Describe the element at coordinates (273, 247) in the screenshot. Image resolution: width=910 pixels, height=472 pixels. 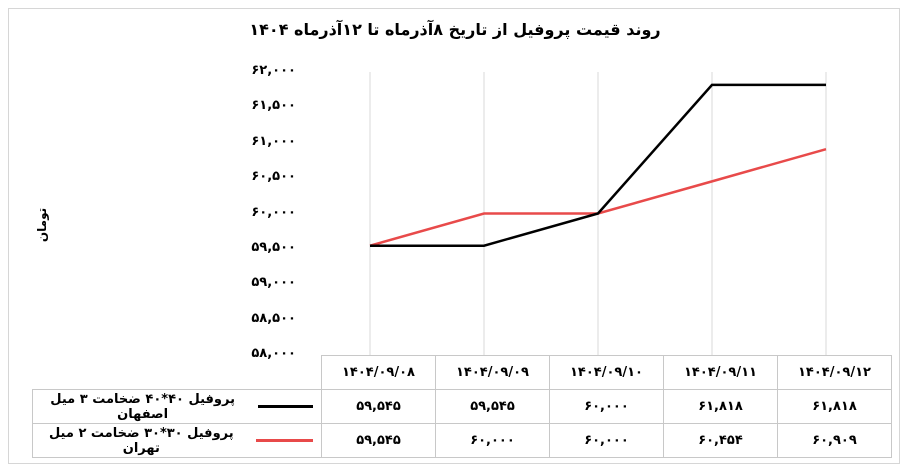
I see `y-tick-label: ۵۹,۵۰۰` at that location.